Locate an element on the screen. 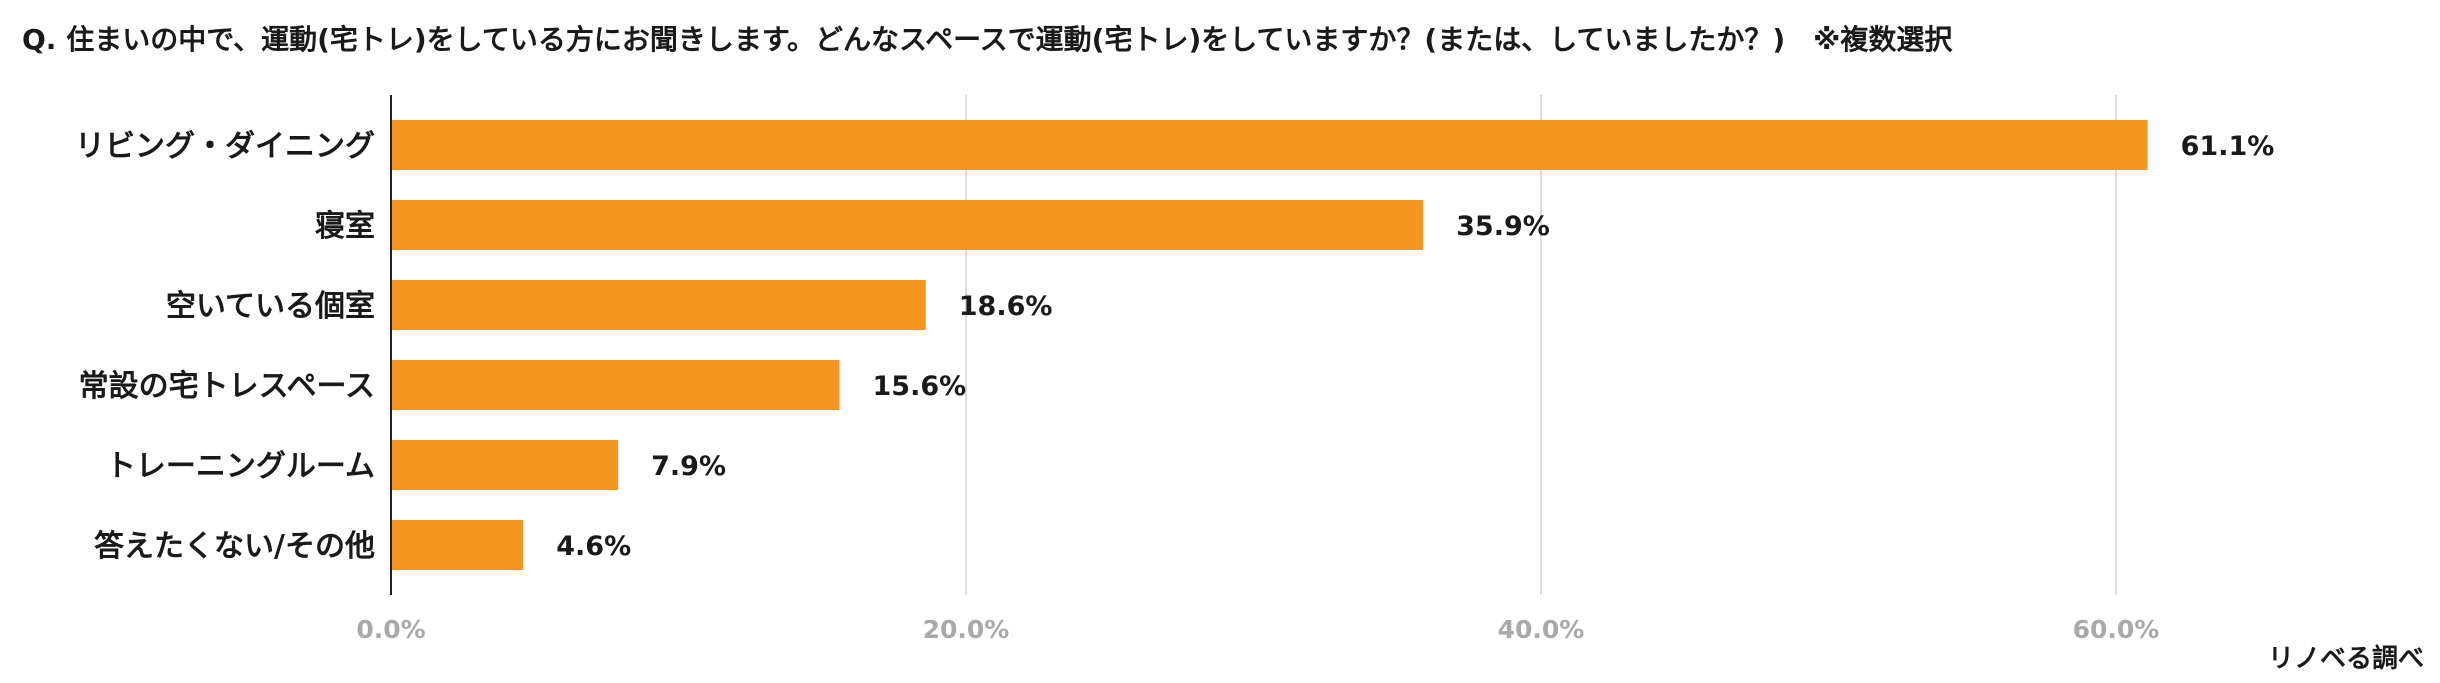 The height and width of the screenshot is (683, 2440). x-tick-label: 0.0% is located at coordinates (390, 629).